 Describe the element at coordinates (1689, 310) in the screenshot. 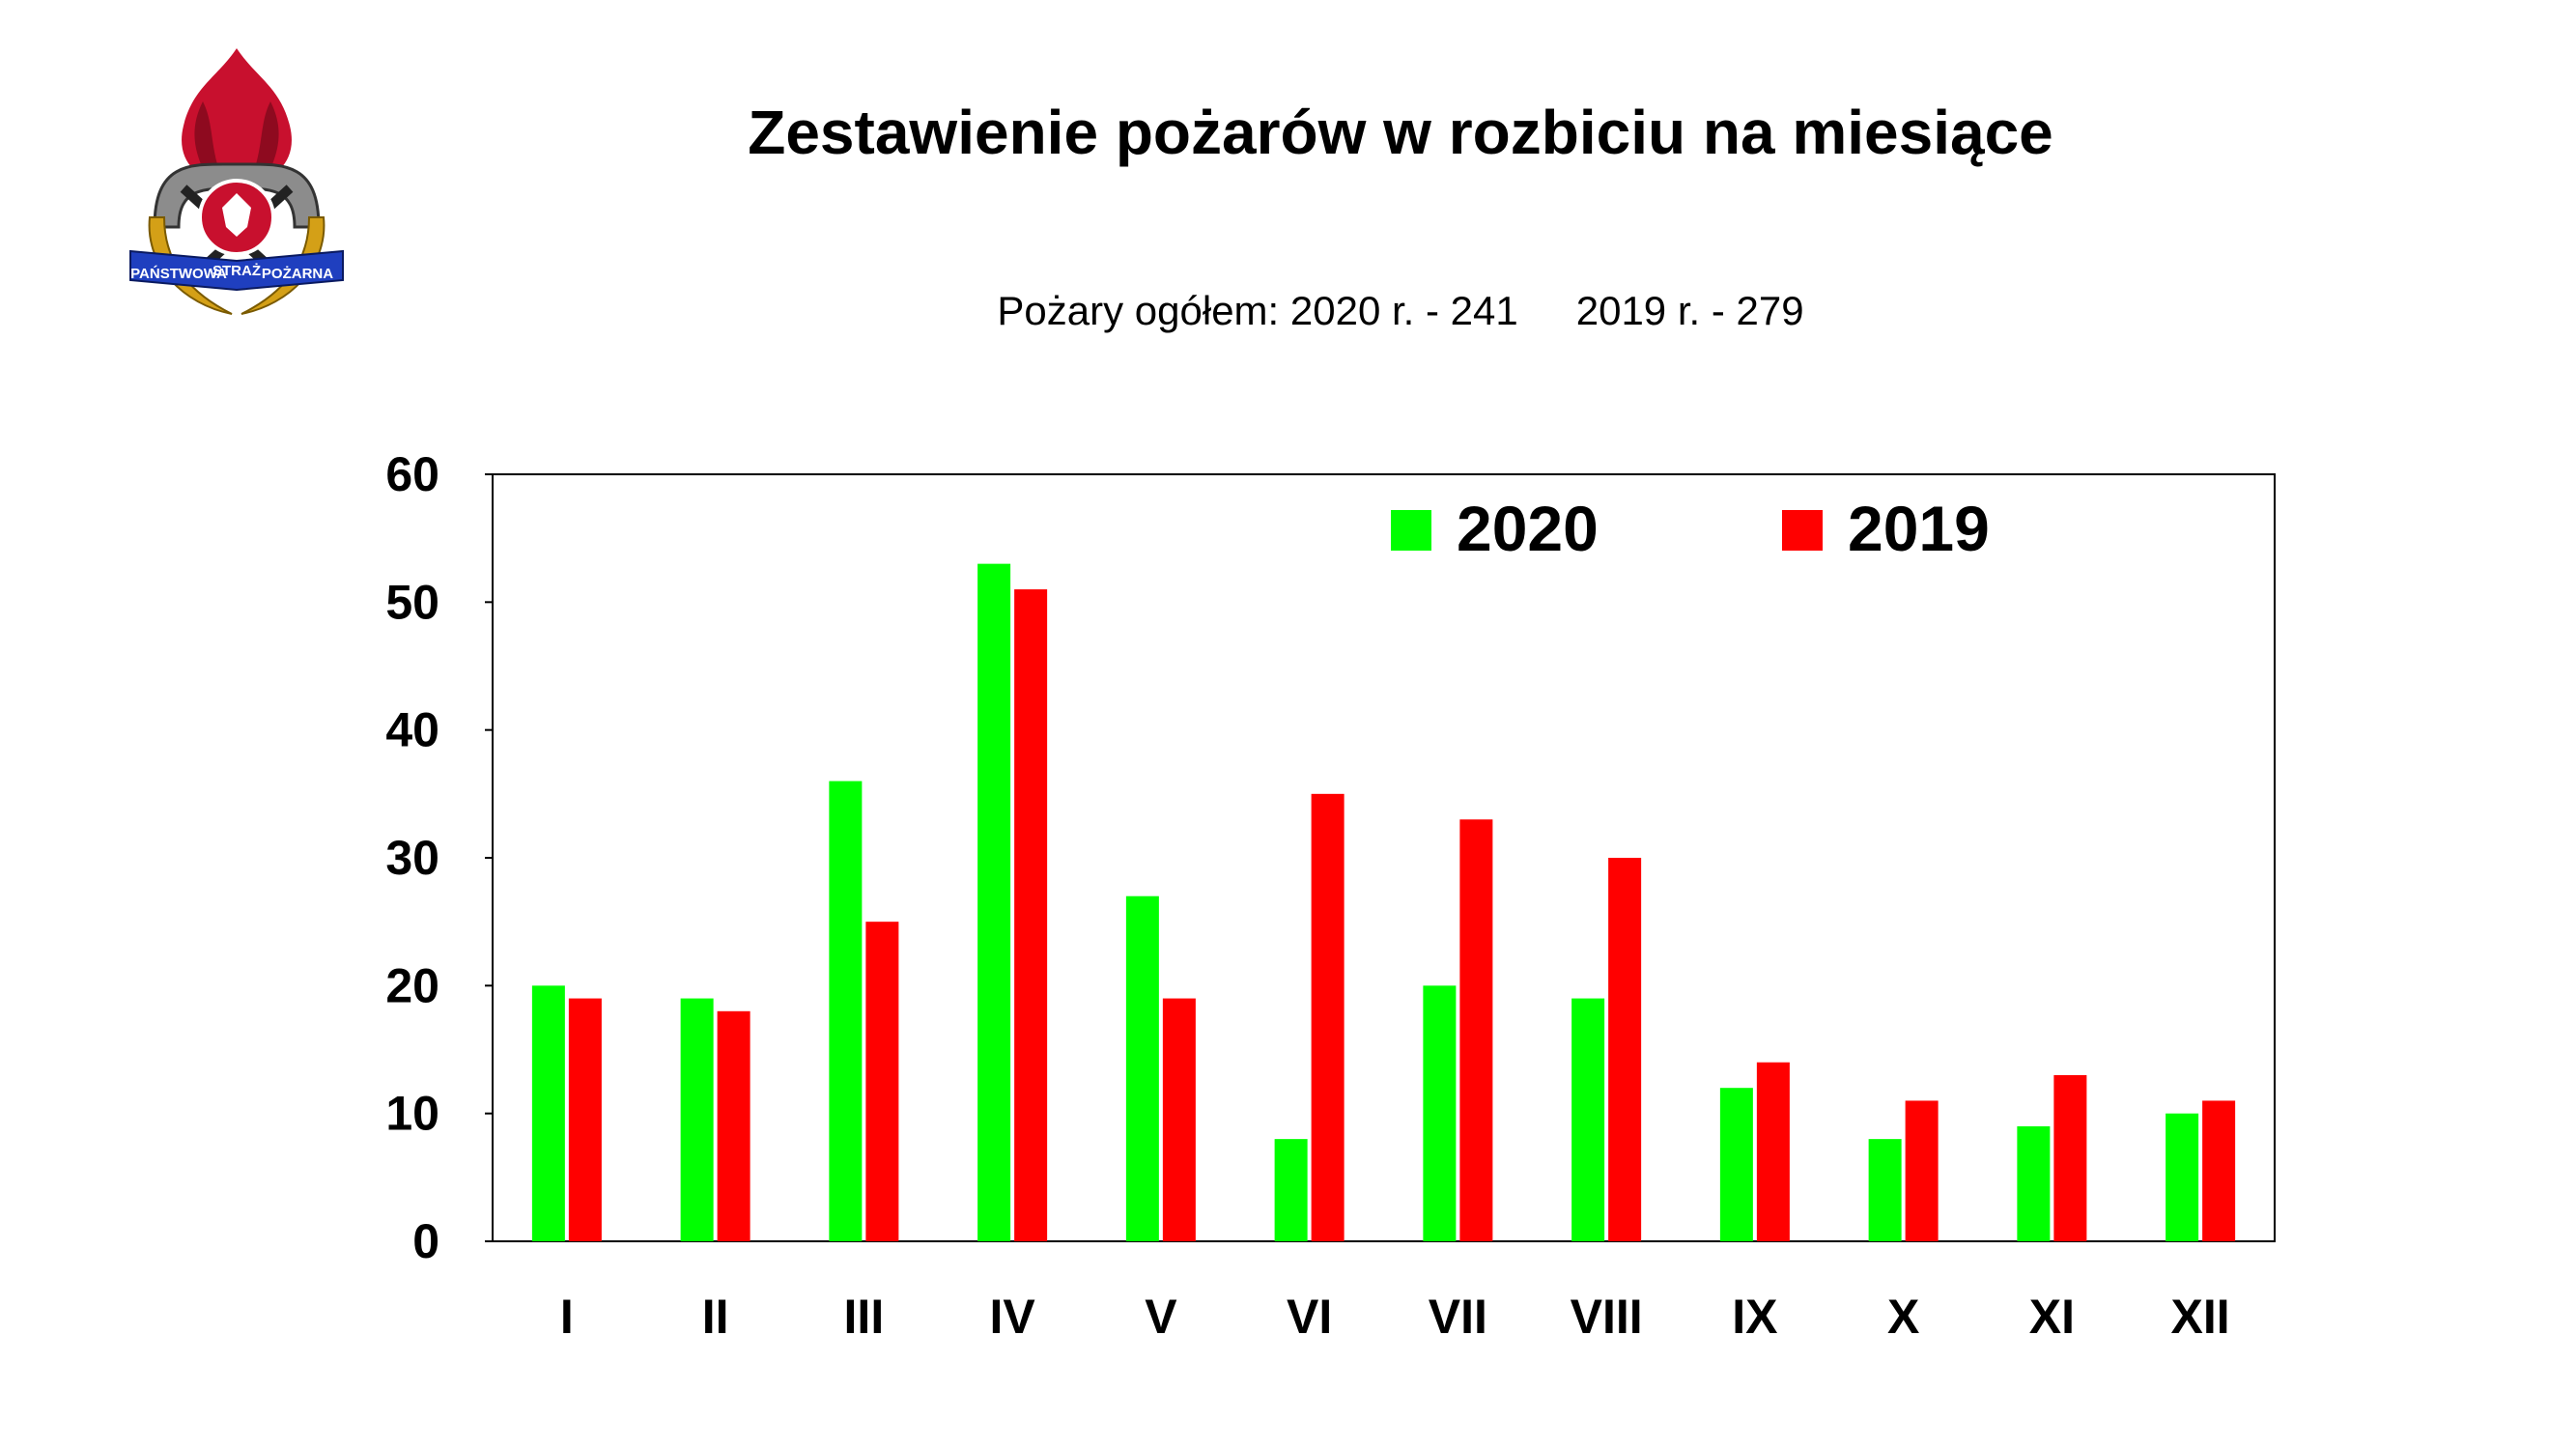

I see `subtitle-total-2019: 2019 r. - 279` at that location.